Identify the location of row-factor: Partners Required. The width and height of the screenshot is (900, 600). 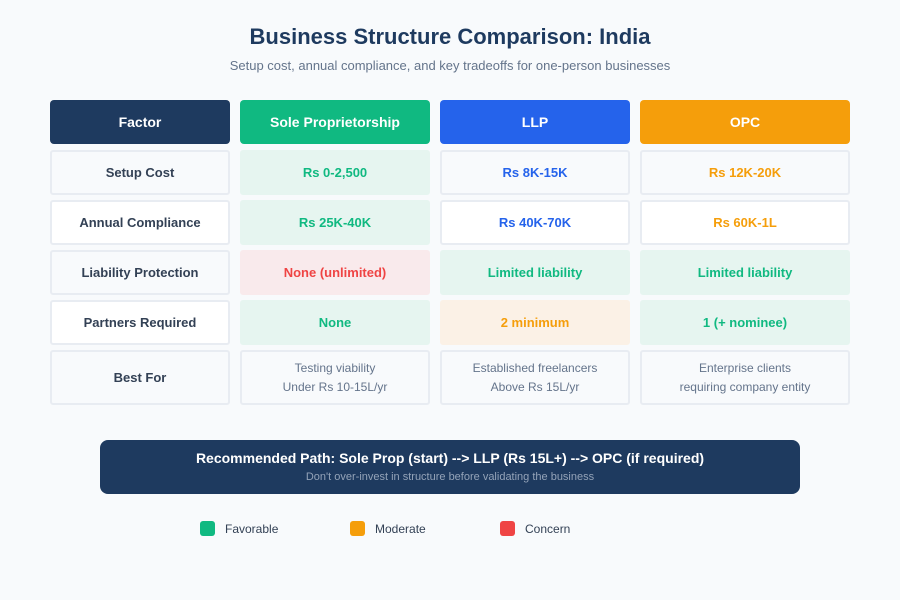
(140, 322).